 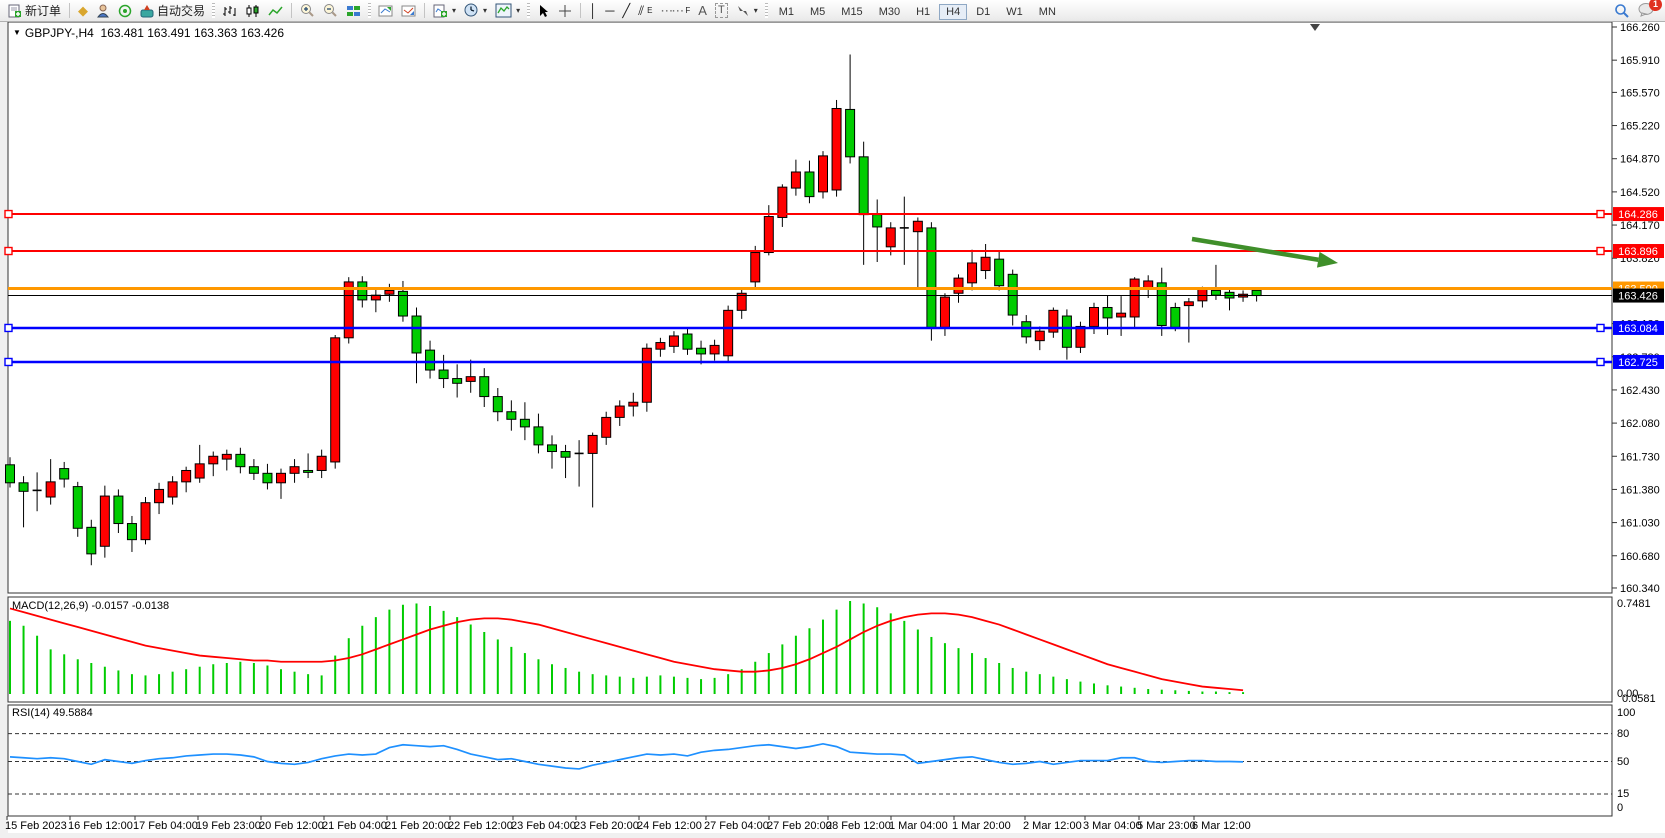 I want to click on svg-text: 16 Feb 12:00, so click(x=100, y=826).